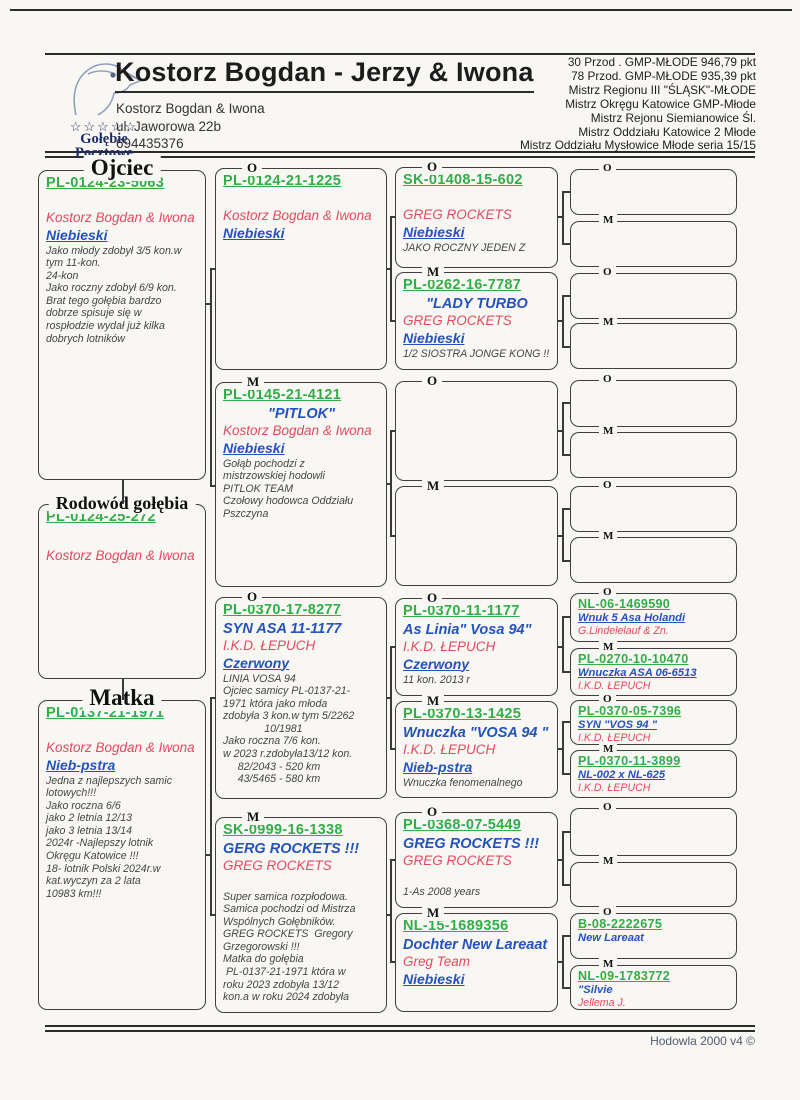 The height and width of the screenshot is (1100, 800). I want to click on notes-text: Wnuczka fenomenalnego, so click(463, 782).